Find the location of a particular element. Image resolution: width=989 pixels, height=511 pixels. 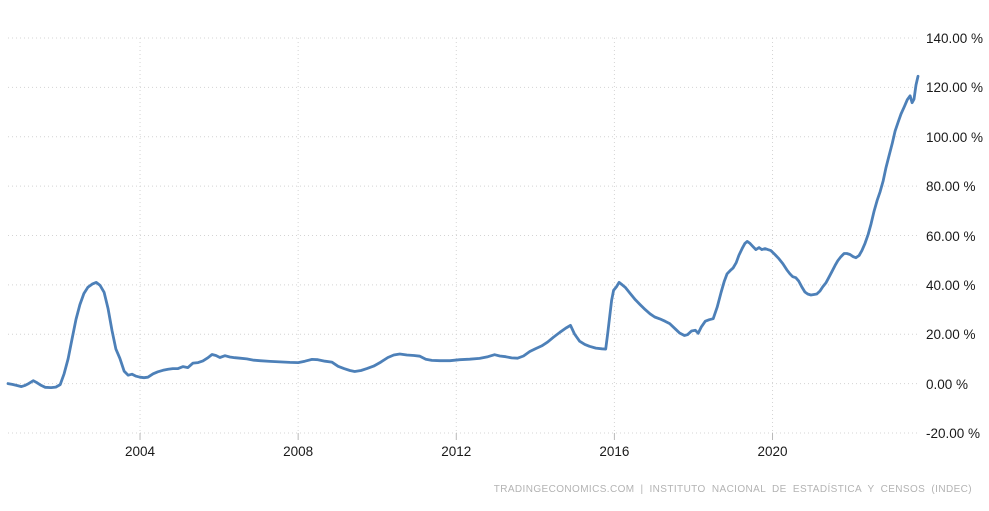

y-axis-label: 80.00 % is located at coordinates (951, 187).